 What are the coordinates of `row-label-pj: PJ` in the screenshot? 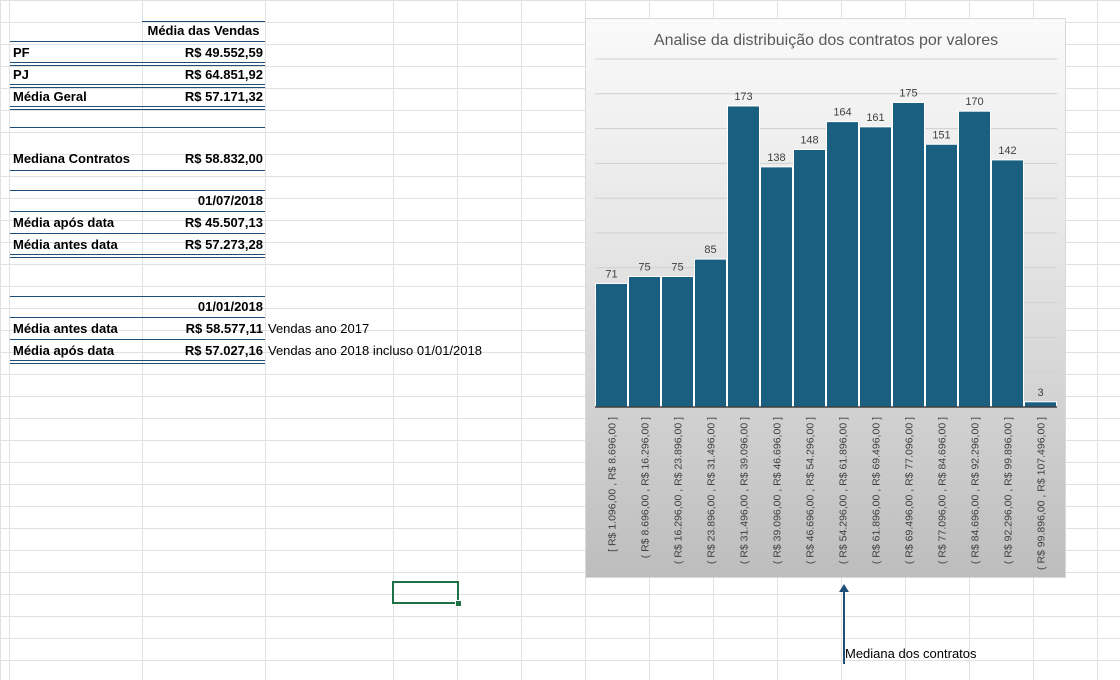 It's located at (21, 74).